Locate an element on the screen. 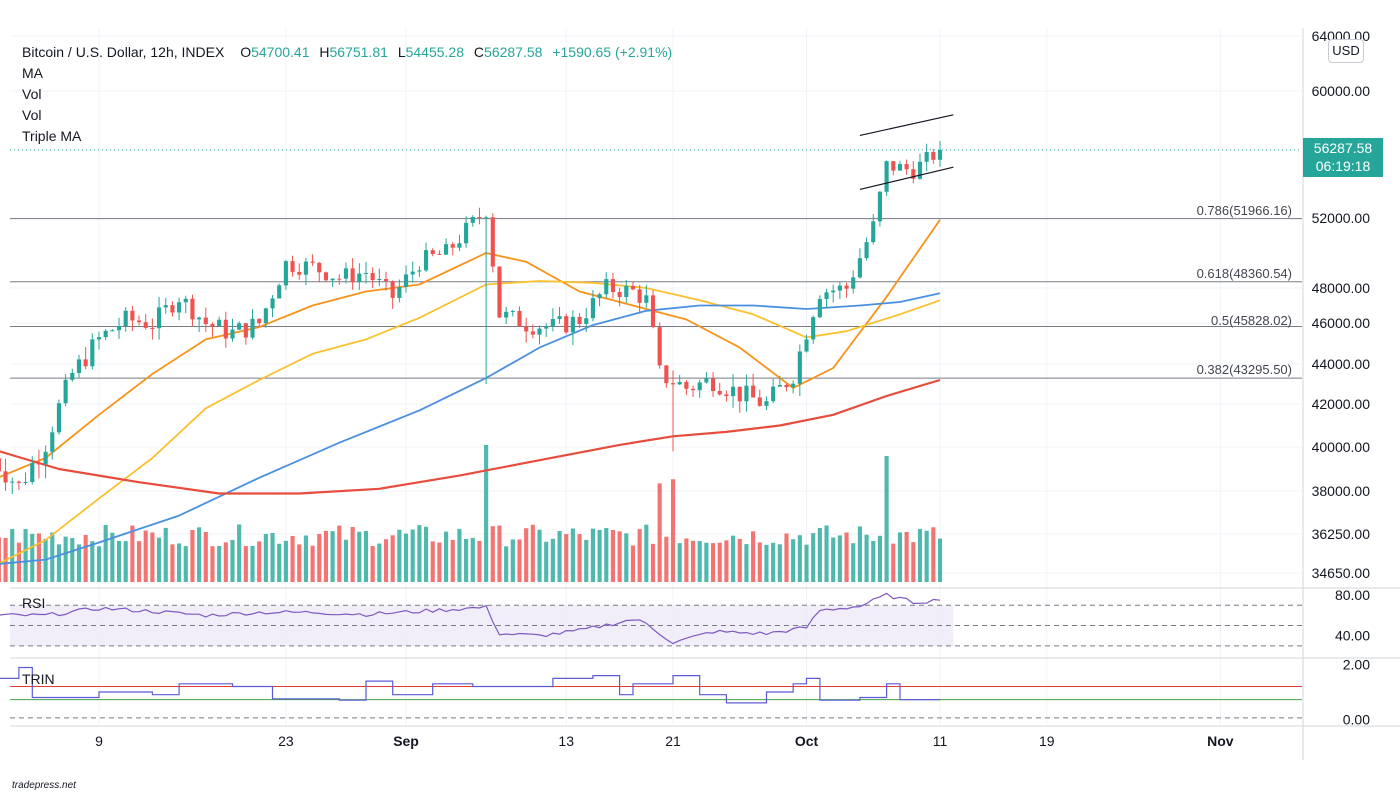 The width and height of the screenshot is (1400, 800). channel-lines is located at coordinates (906, 152).